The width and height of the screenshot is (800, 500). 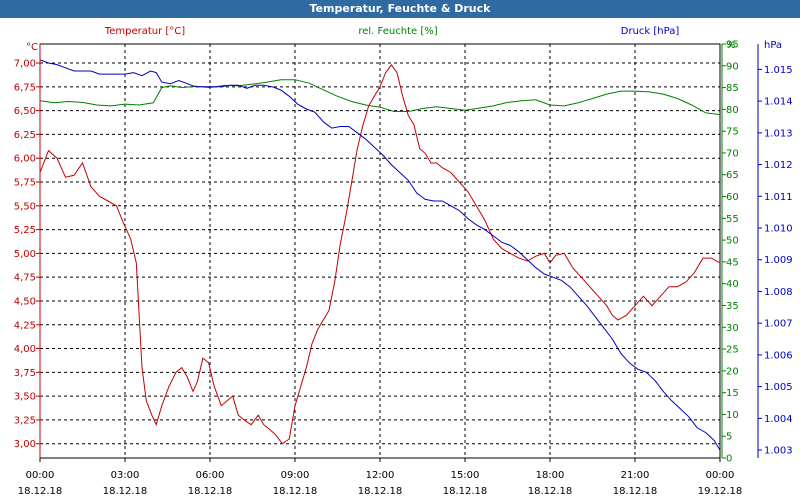 What do you see at coordinates (732, 175) in the screenshot?
I see `humidity-tick-label: 65` at bounding box center [732, 175].